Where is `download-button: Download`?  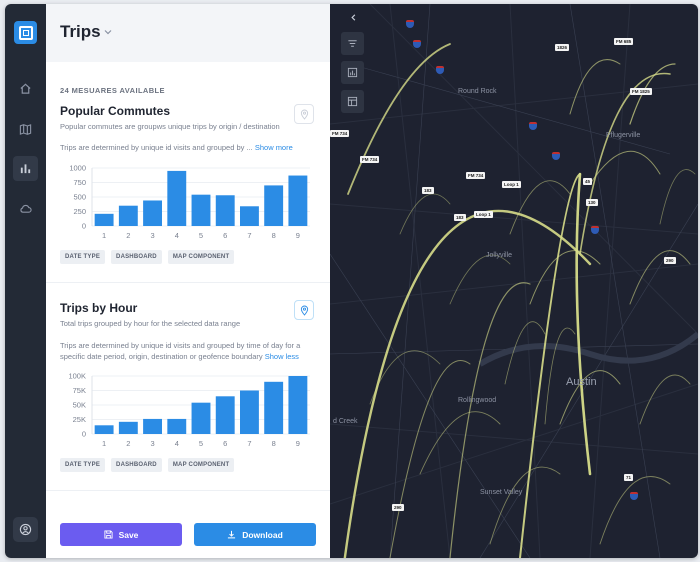
download-button: Download is located at coordinates (255, 534).